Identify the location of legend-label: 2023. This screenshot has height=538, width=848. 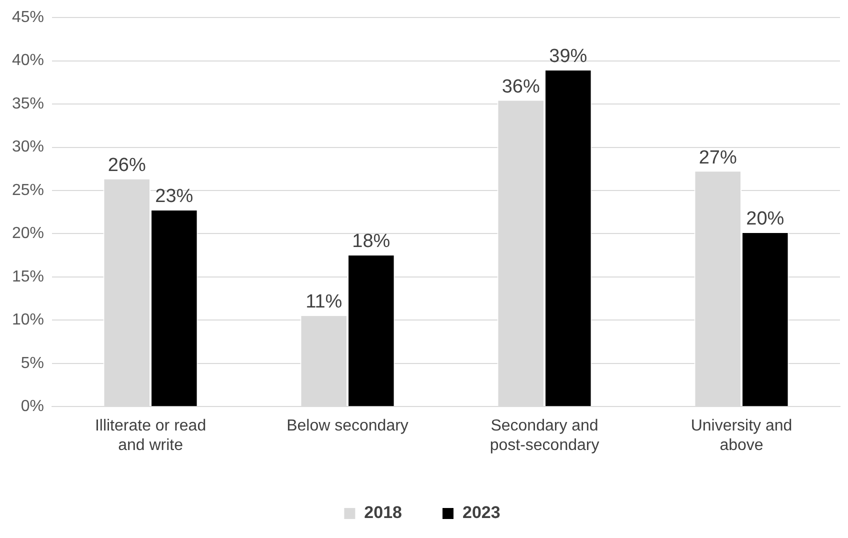
(481, 512).